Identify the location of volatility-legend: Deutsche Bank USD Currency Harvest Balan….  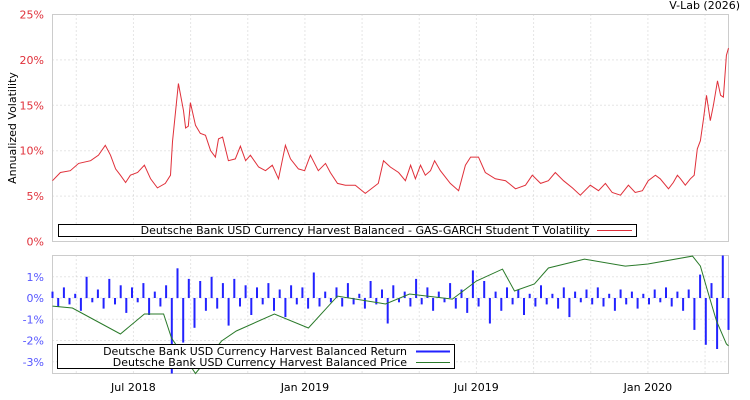
(347, 230).